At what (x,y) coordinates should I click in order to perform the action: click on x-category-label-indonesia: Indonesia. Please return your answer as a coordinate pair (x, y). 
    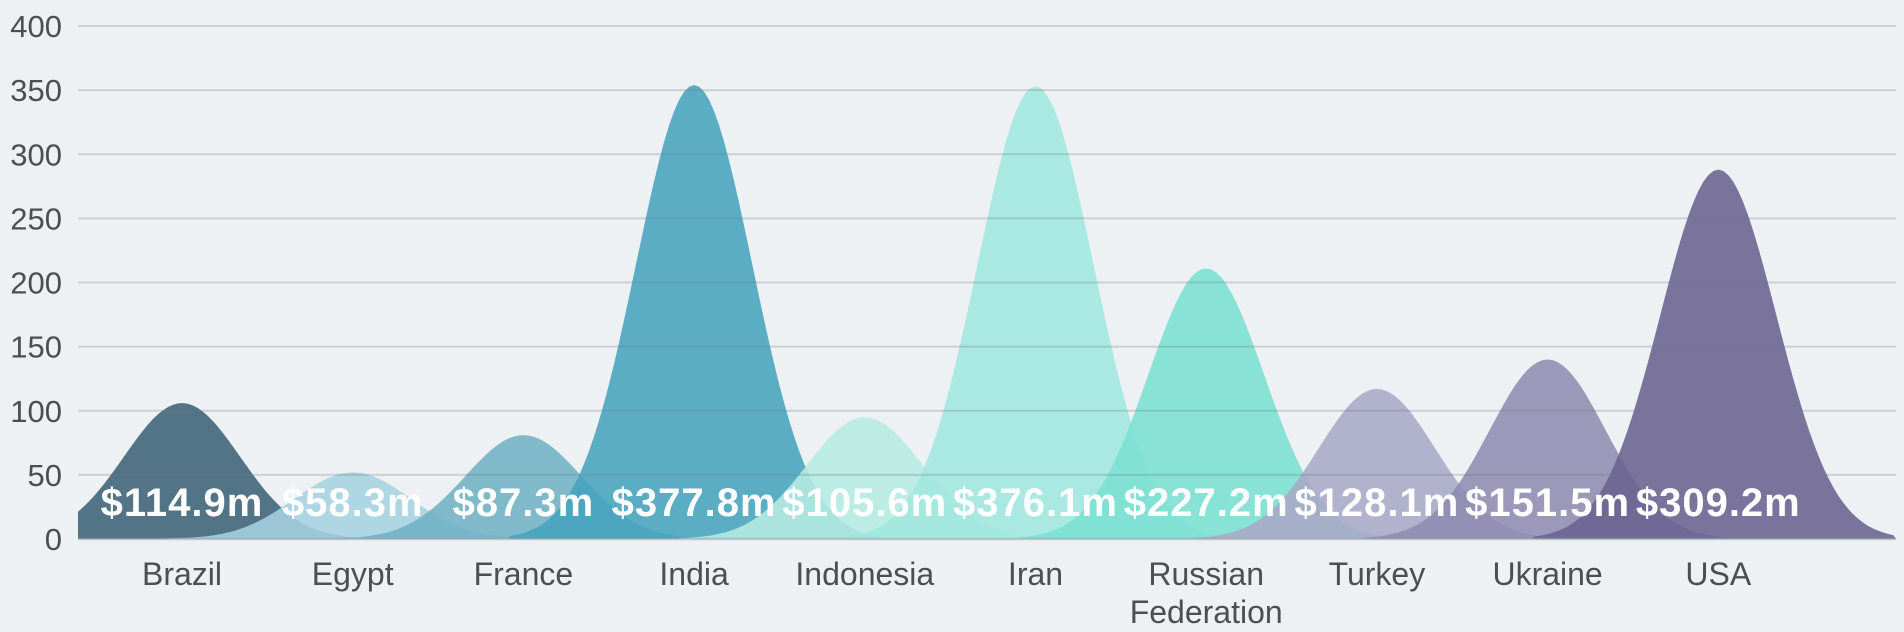
    Looking at the image, I should click on (864, 574).